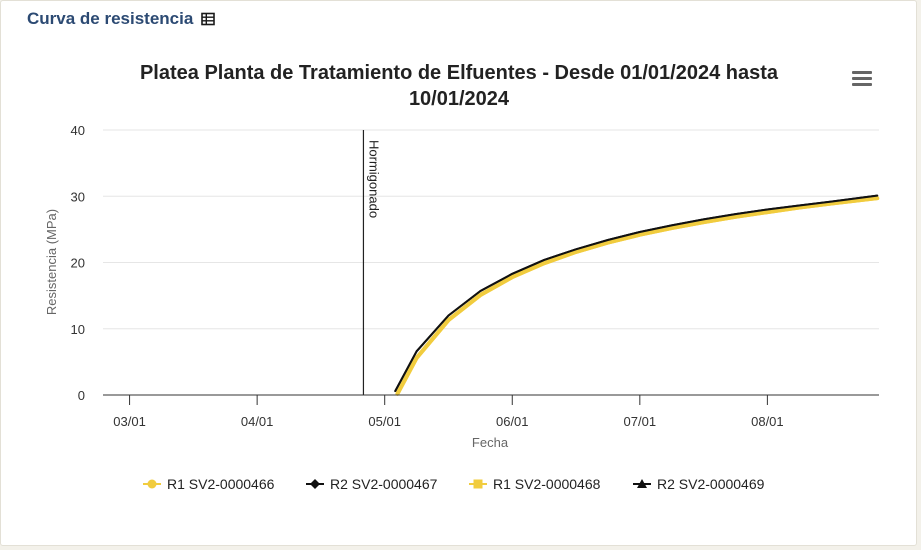  What do you see at coordinates (221, 484) in the screenshot?
I see `legend-label-1: R1 SV2-0000466` at bounding box center [221, 484].